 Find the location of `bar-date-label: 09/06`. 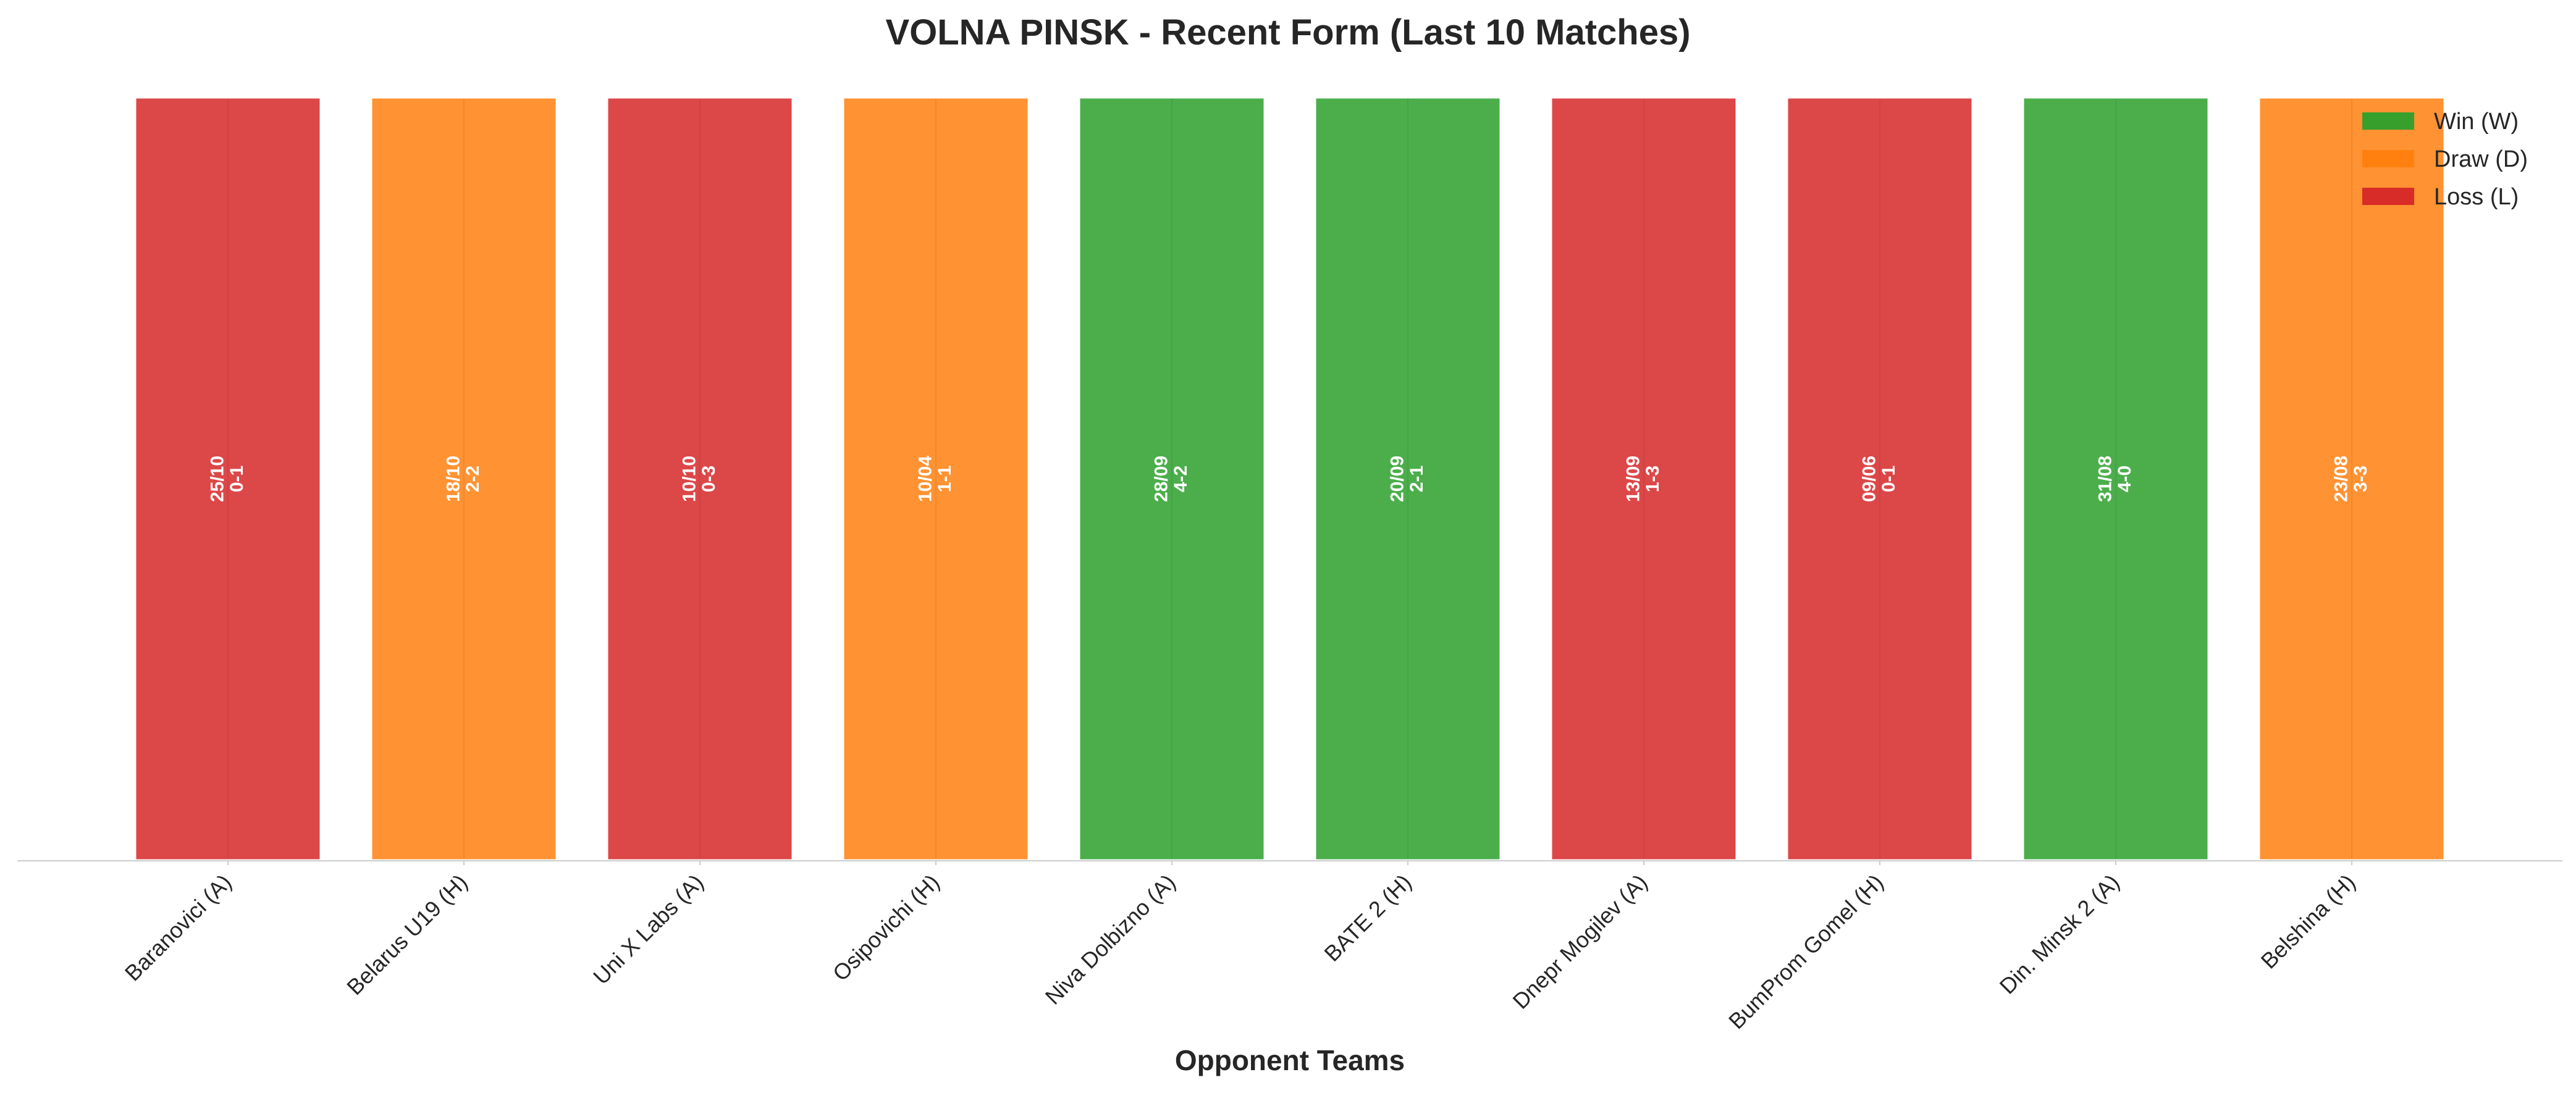

bar-date-label: 09/06 is located at coordinates (1869, 479).